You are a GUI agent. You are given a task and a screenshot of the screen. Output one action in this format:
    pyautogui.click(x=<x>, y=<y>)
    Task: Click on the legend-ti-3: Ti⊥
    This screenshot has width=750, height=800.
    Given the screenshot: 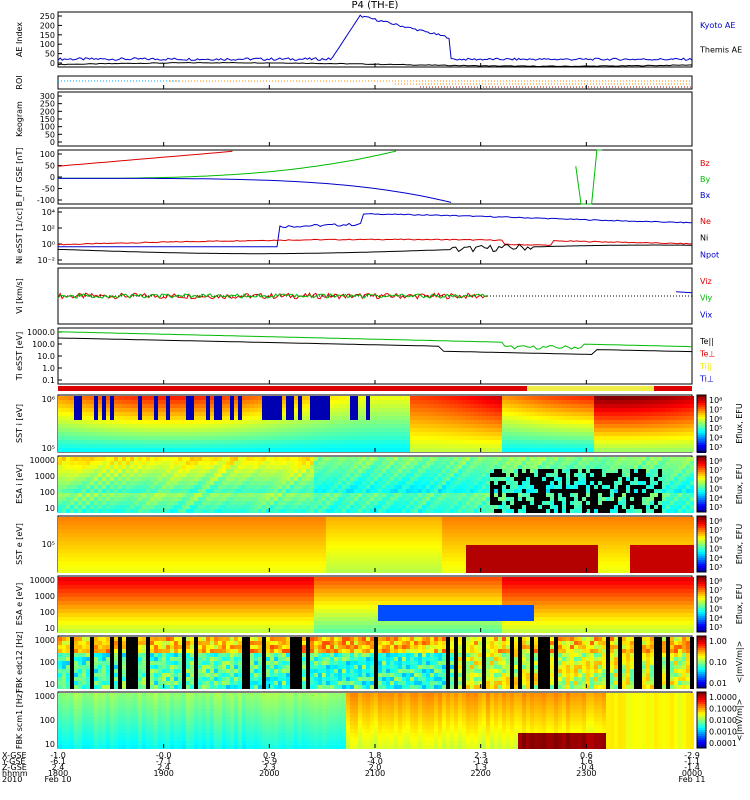 What is the action you would take?
    pyautogui.click(x=706, y=379)
    